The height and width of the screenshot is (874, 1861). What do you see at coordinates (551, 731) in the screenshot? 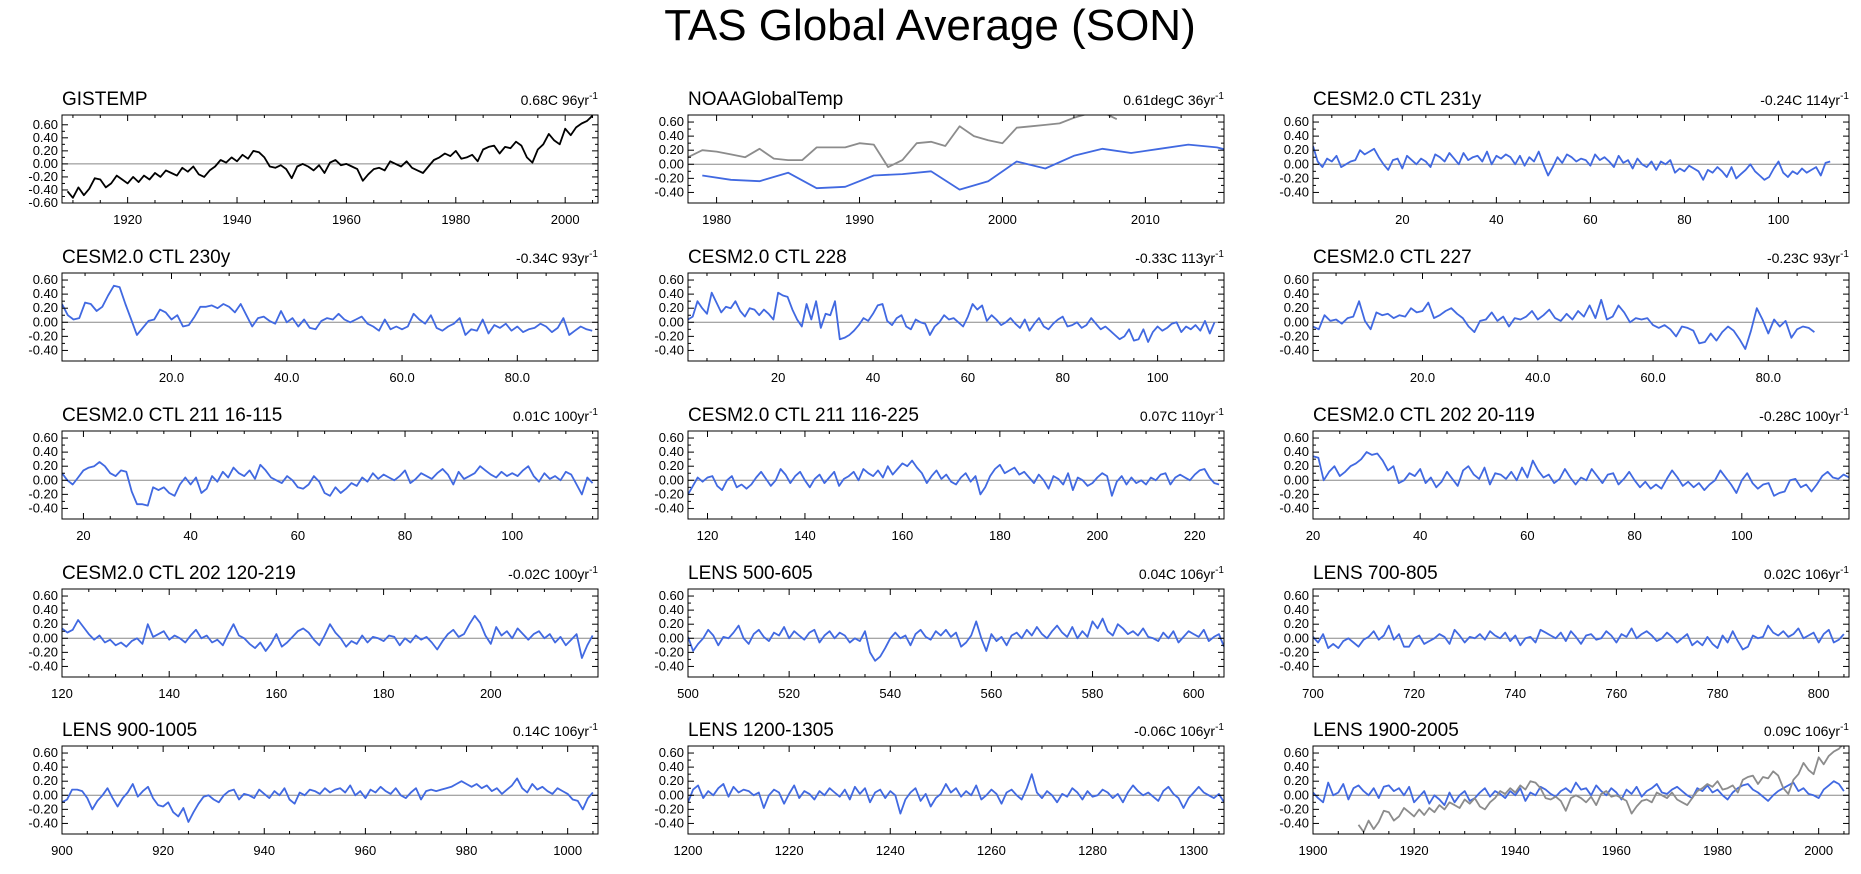
I see `panel-trend-value: 0.14C 106yr` at bounding box center [551, 731].